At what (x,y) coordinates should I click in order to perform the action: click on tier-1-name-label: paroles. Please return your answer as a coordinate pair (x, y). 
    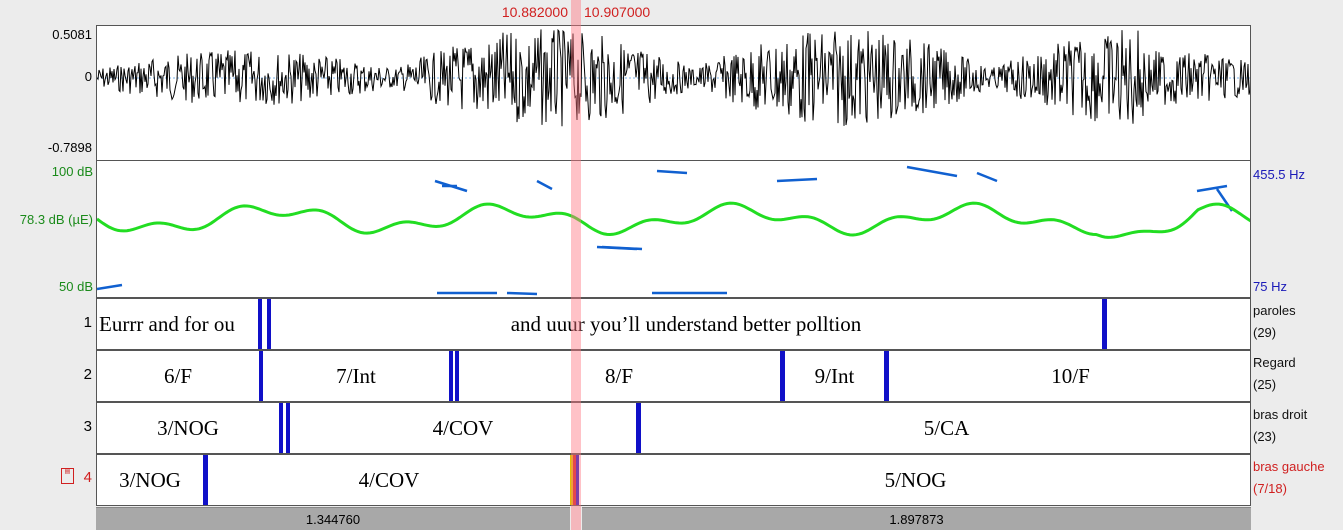
    Looking at the image, I should click on (1274, 310).